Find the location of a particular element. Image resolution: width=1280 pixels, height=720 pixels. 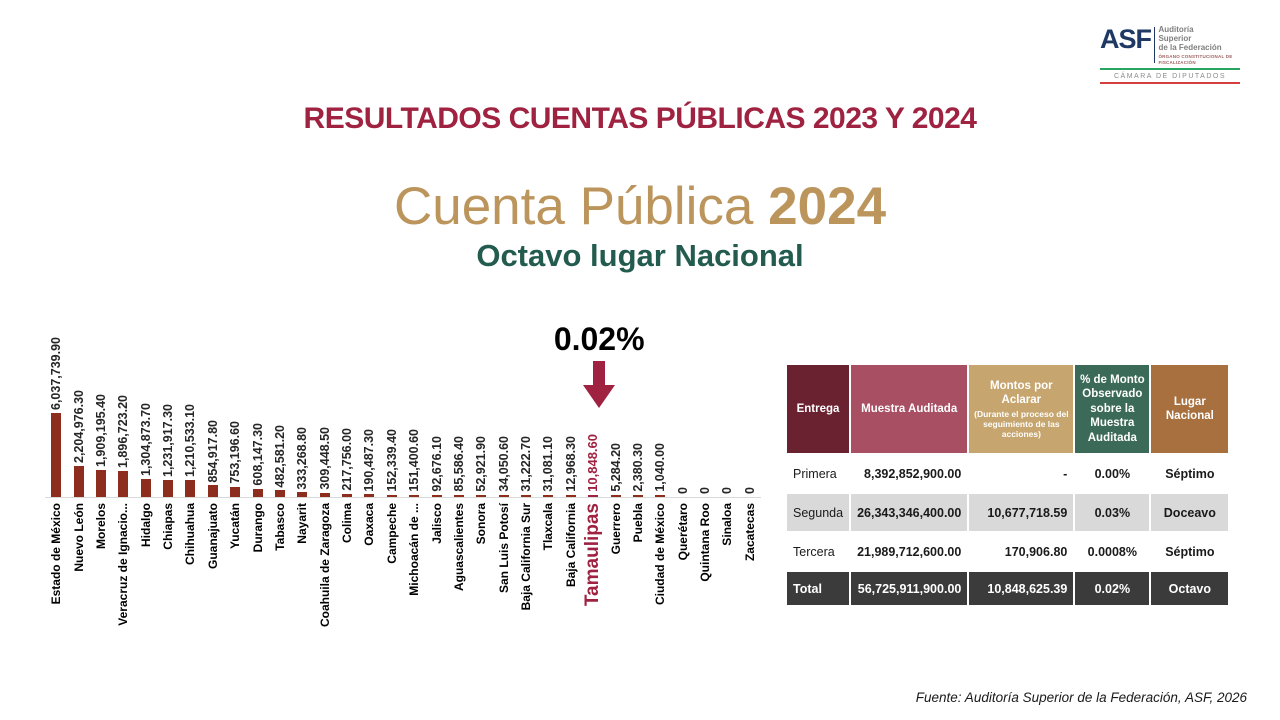

bar-value-label: 31,081.10 is located at coordinates (548, 464).